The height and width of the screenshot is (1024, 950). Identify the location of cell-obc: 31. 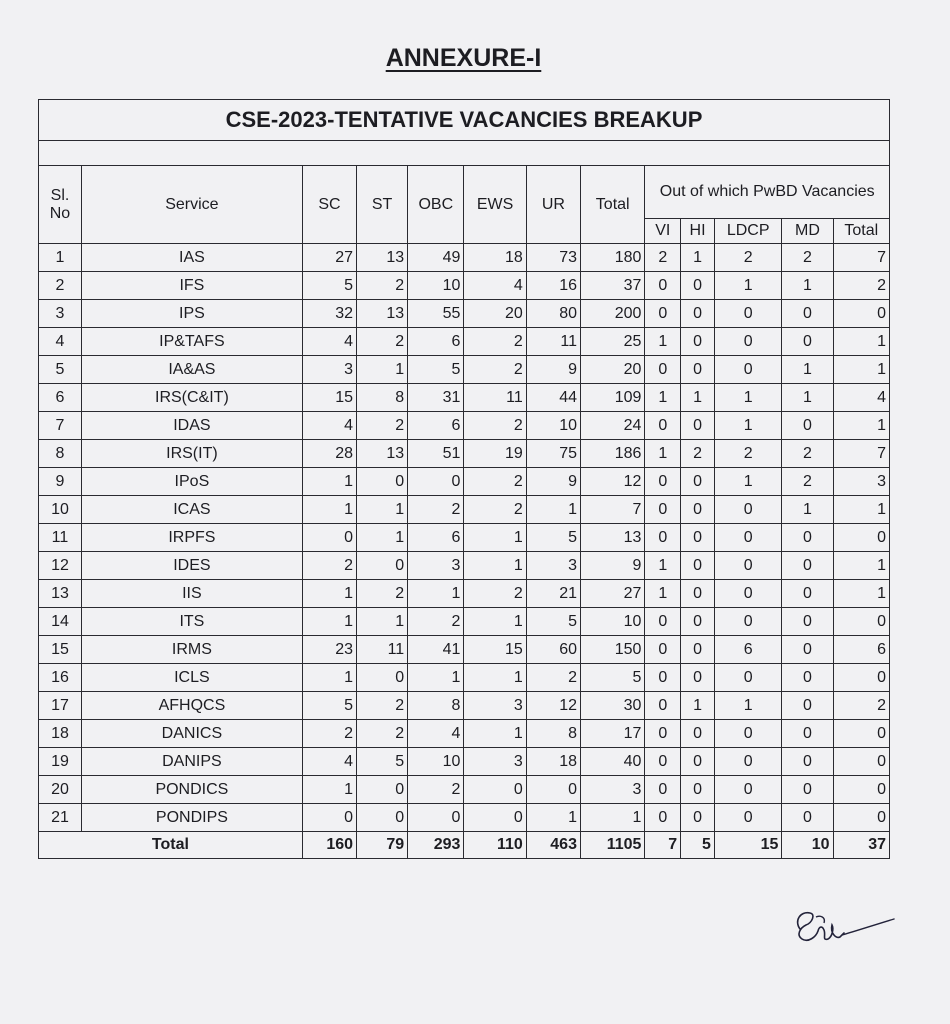
(436, 397).